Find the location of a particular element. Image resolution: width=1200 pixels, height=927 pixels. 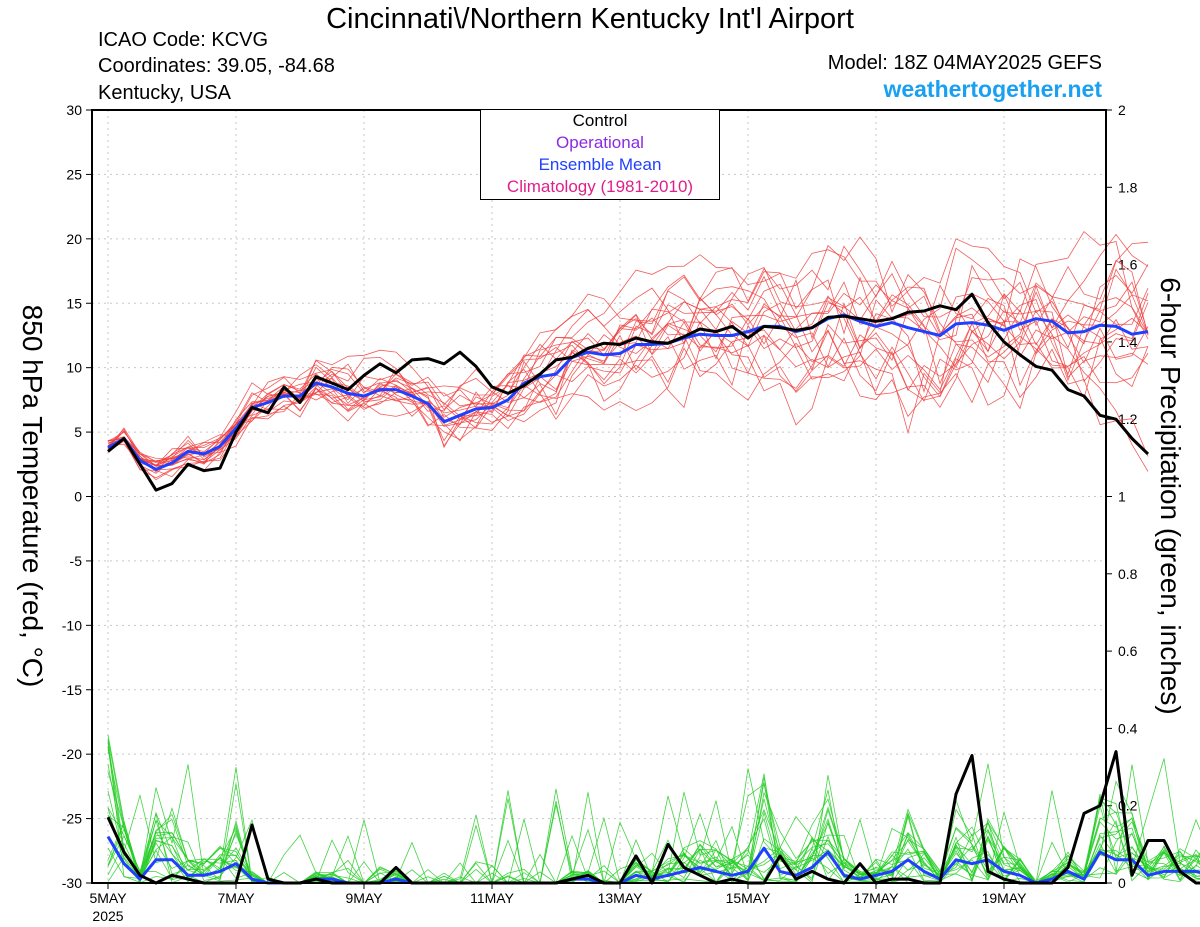

y-left-tick-label: -25 is located at coordinates (72, 819).